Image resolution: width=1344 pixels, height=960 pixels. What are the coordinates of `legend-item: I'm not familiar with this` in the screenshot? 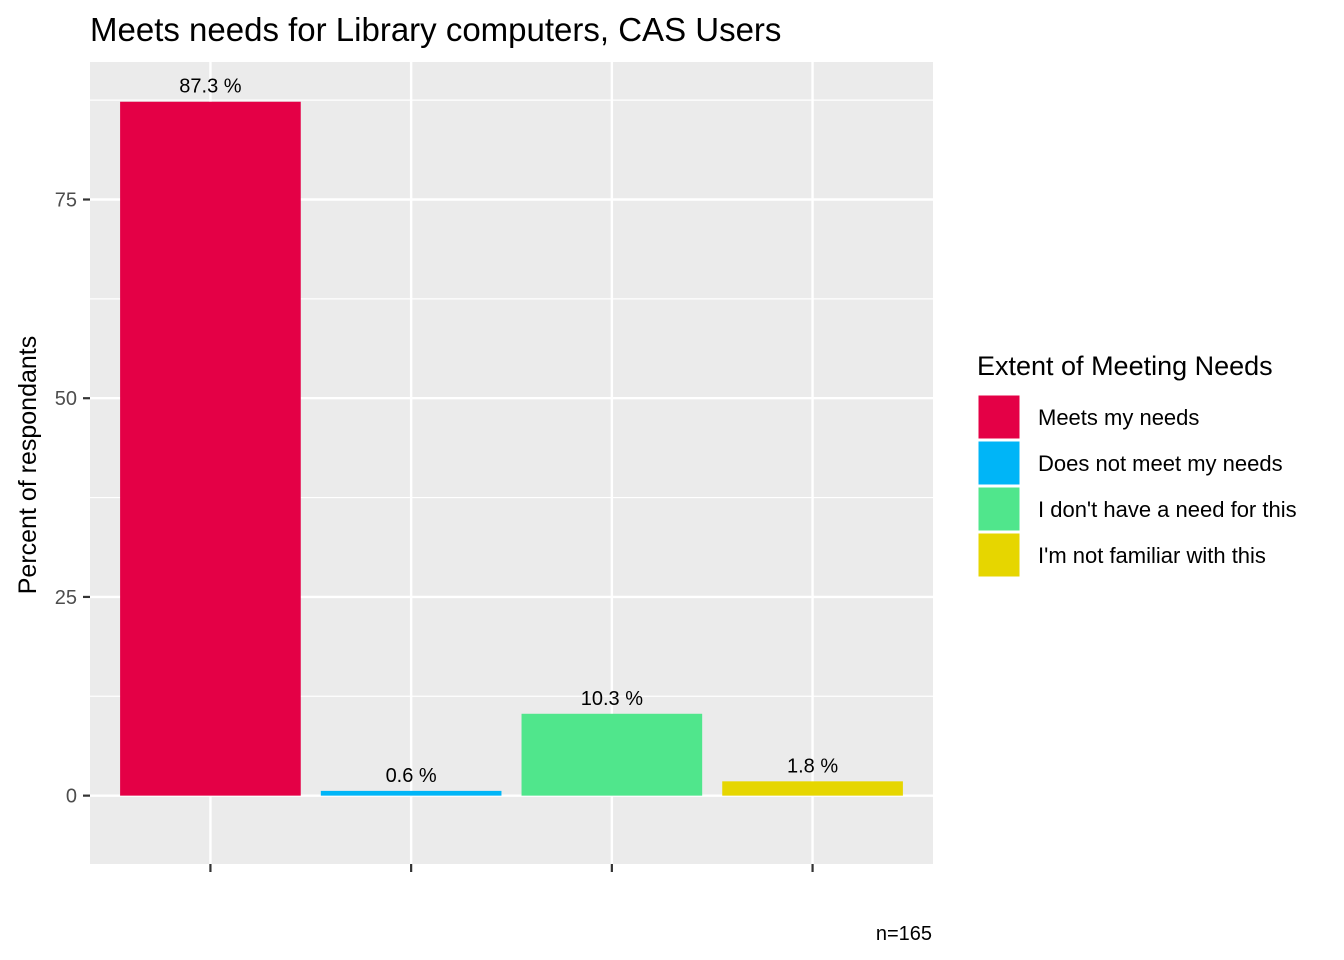 It's located at (1121, 555).